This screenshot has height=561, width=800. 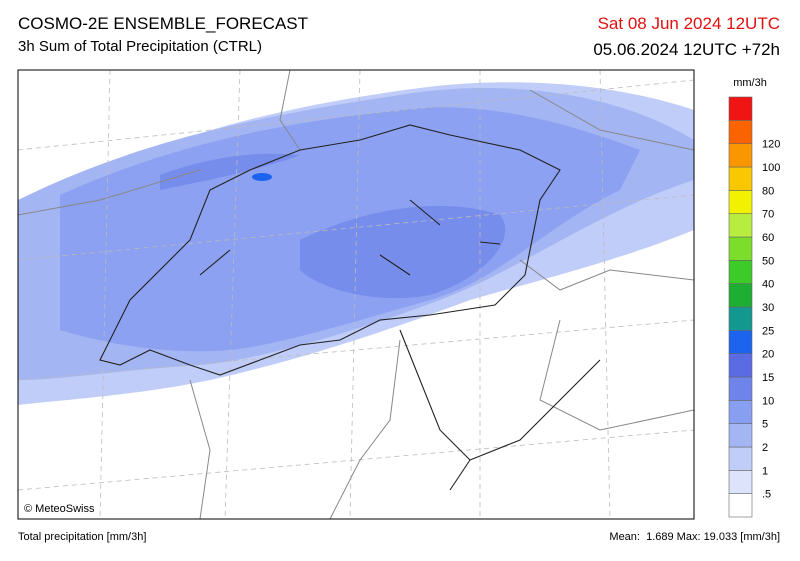 What do you see at coordinates (768, 308) in the screenshot?
I see `colorbar-label: 30` at bounding box center [768, 308].